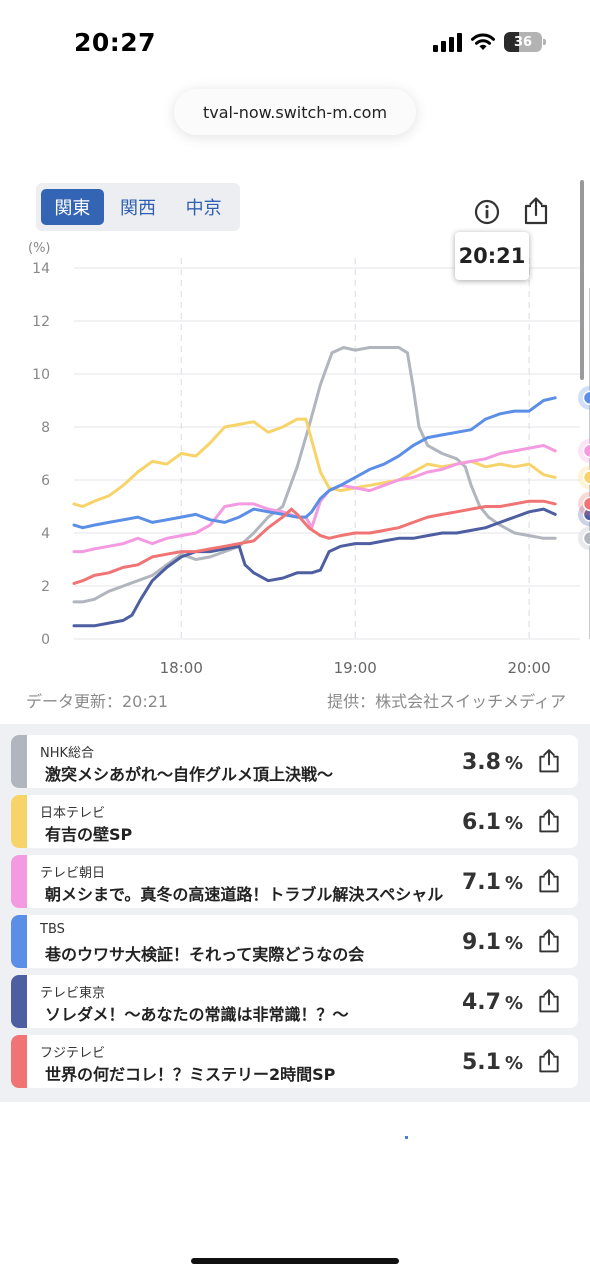  What do you see at coordinates (41, 375) in the screenshot?
I see `y-tick-label: 10` at bounding box center [41, 375].